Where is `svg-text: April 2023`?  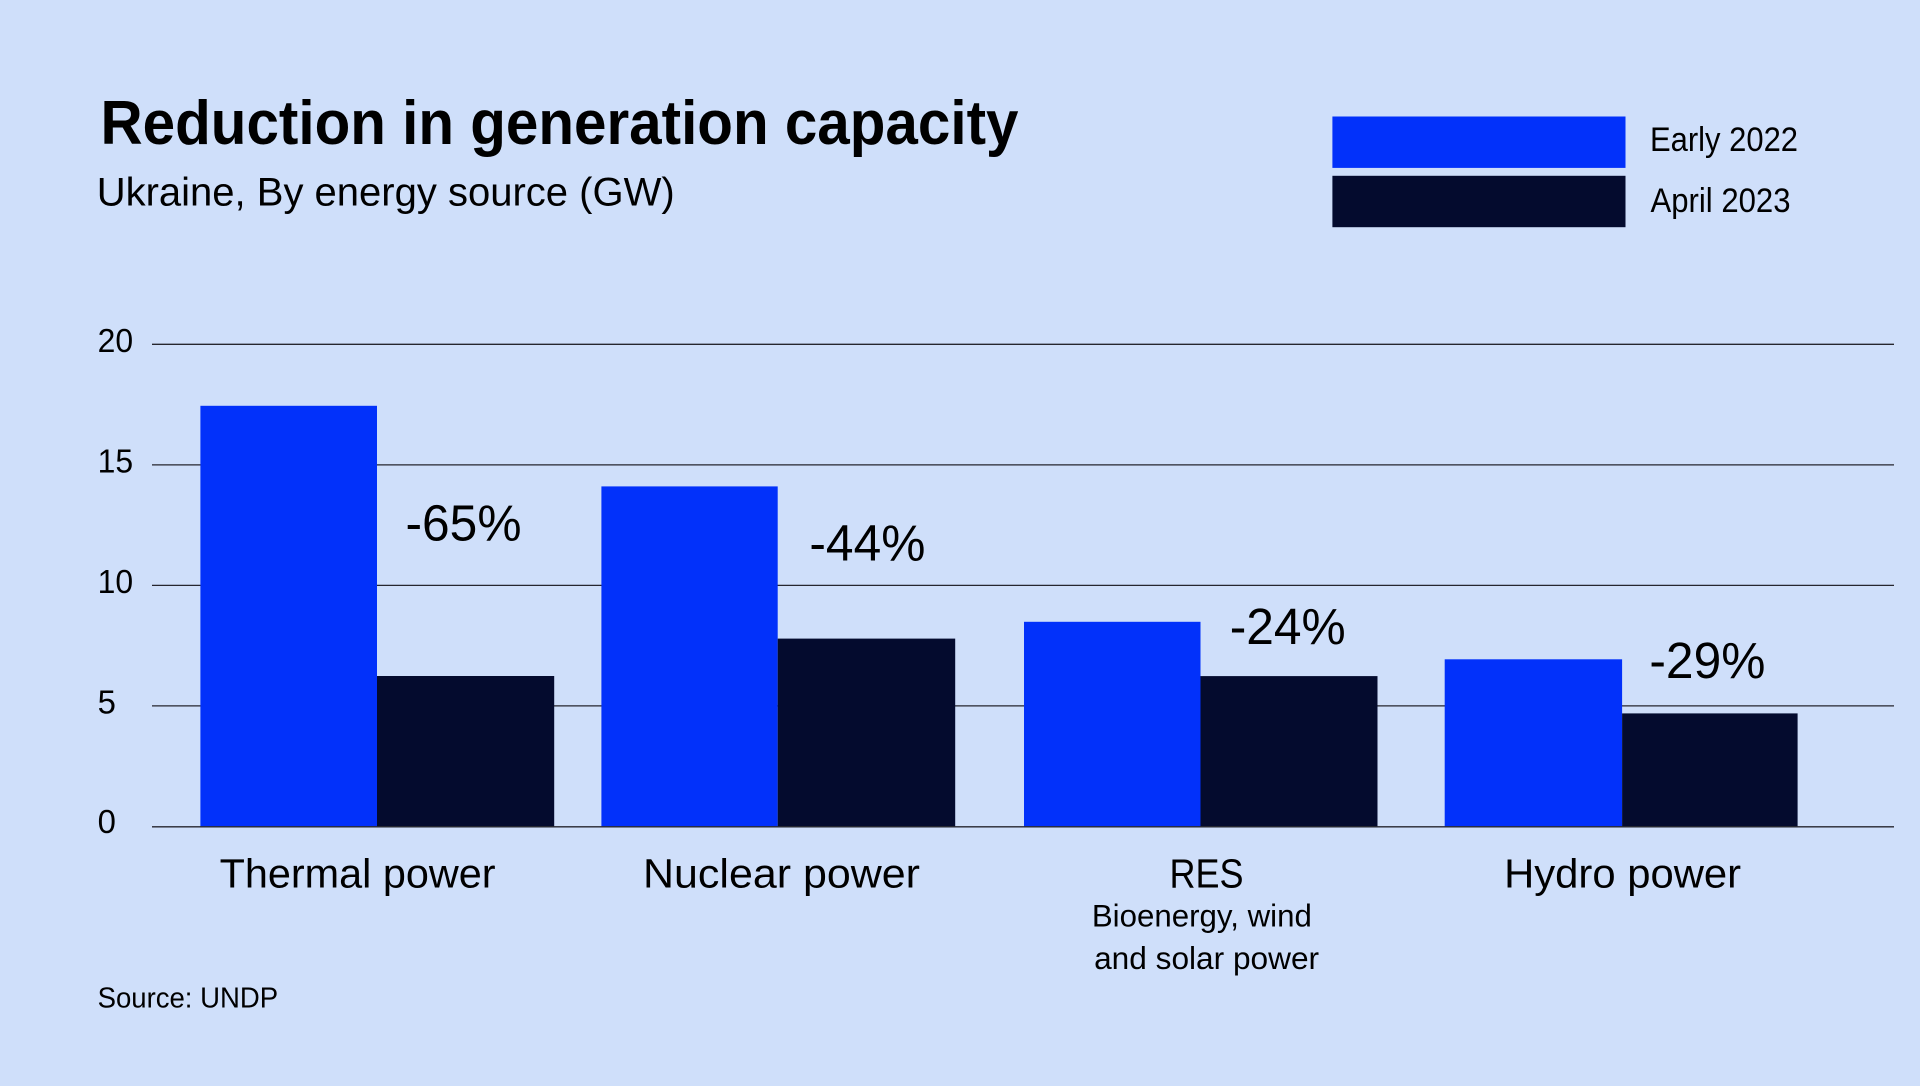
svg-text: April 2023 is located at coordinates (1721, 201).